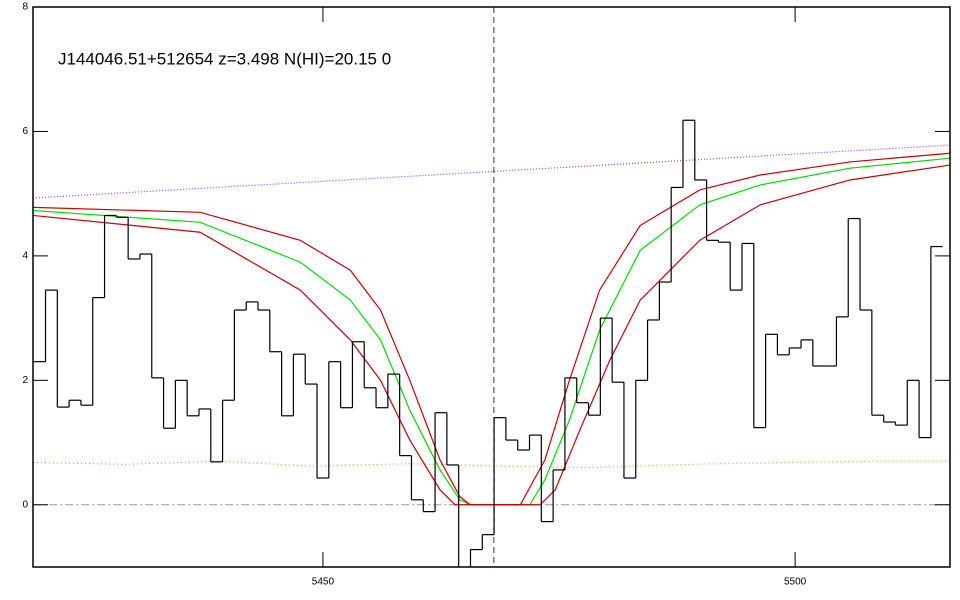  I want to click on y-tick-label: 8, so click(25, 7).